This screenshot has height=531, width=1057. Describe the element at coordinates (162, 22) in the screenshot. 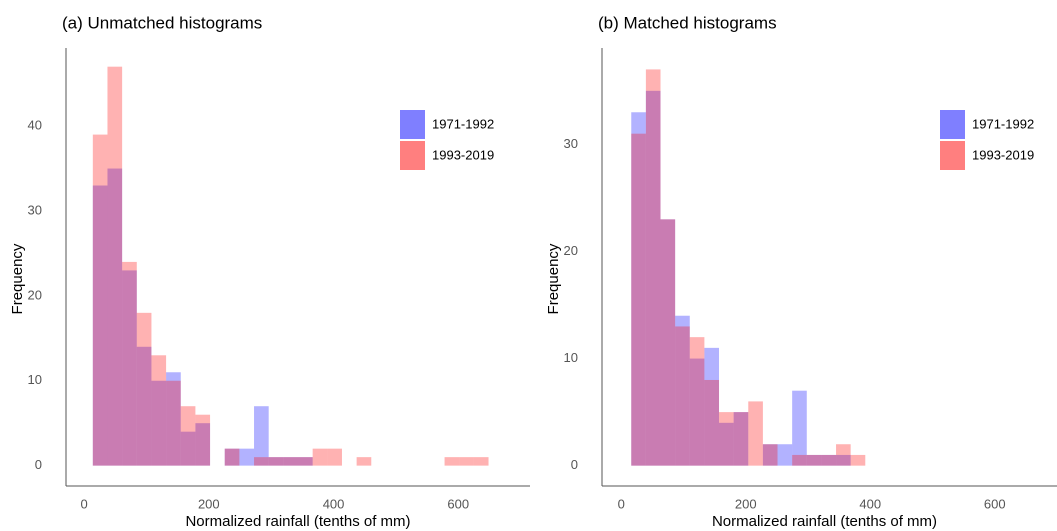

I see `chart-title: (a) Unmatched histograms` at that location.